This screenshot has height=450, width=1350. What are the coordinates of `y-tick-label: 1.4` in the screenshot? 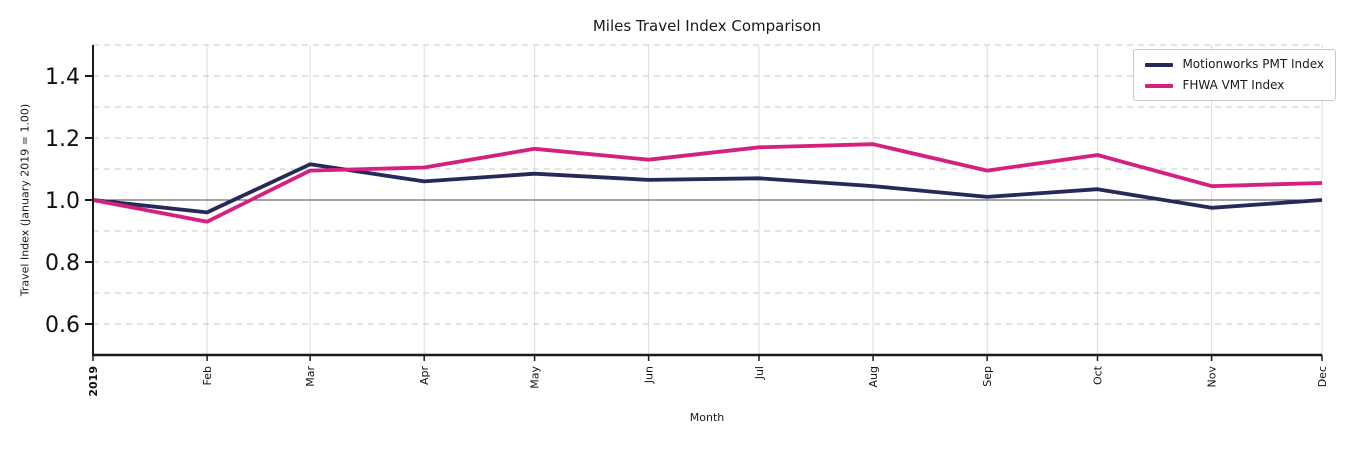 It's located at (62, 77).